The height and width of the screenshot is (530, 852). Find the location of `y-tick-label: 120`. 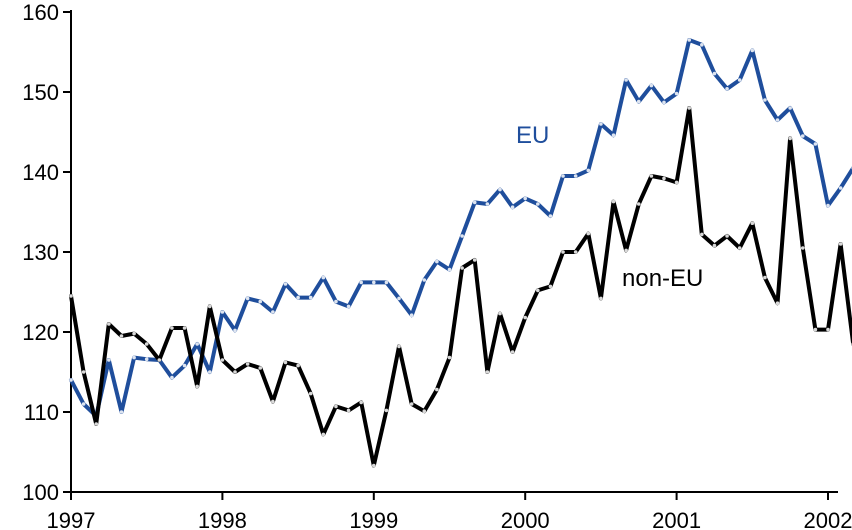

y-tick-label: 120 is located at coordinates (40, 332).